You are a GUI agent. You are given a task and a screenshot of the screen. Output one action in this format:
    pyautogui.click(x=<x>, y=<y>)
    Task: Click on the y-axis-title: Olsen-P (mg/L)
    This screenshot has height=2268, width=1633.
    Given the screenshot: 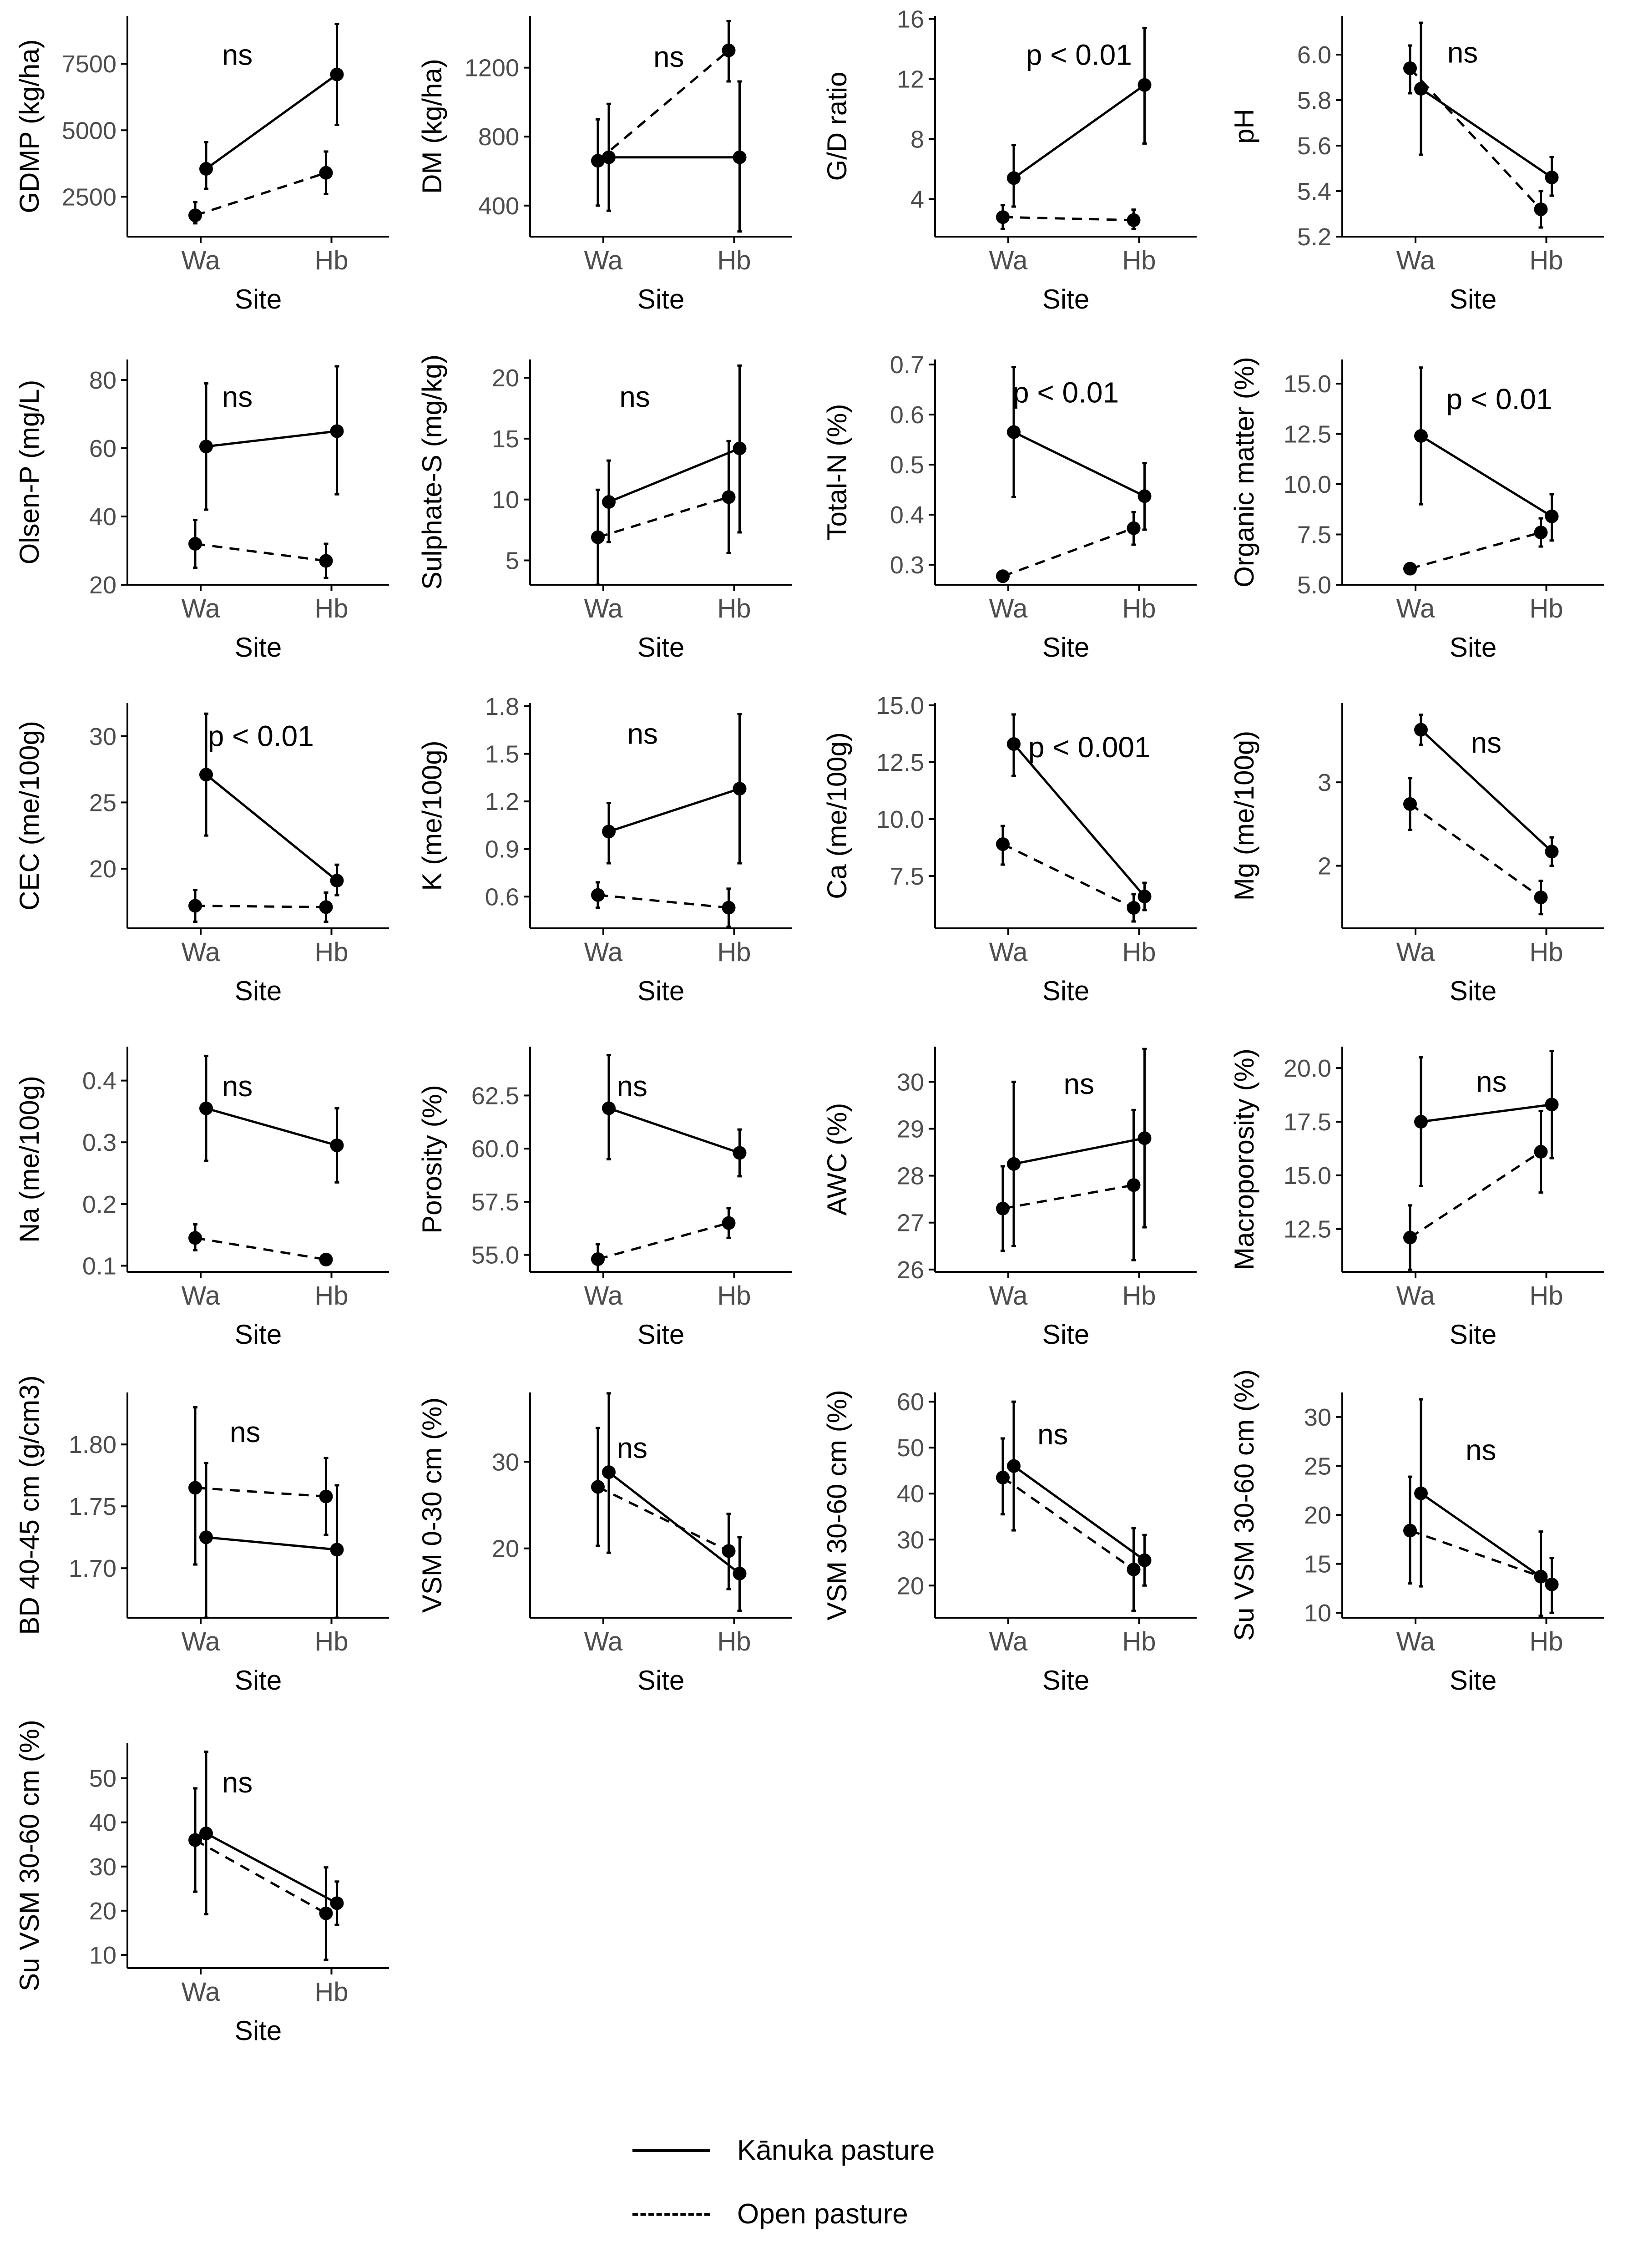 What is the action you would take?
    pyautogui.click(x=29, y=472)
    